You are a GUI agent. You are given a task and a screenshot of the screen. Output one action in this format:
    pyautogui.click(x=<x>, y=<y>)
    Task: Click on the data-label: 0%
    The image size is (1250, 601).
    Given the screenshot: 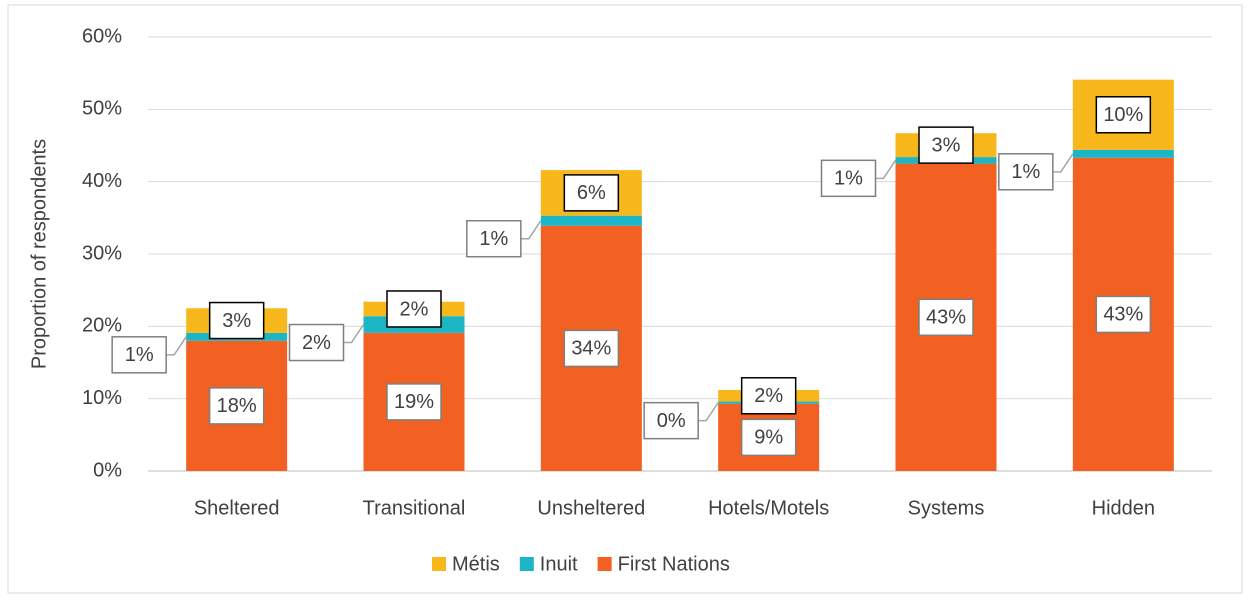 What is the action you would take?
    pyautogui.click(x=671, y=421)
    